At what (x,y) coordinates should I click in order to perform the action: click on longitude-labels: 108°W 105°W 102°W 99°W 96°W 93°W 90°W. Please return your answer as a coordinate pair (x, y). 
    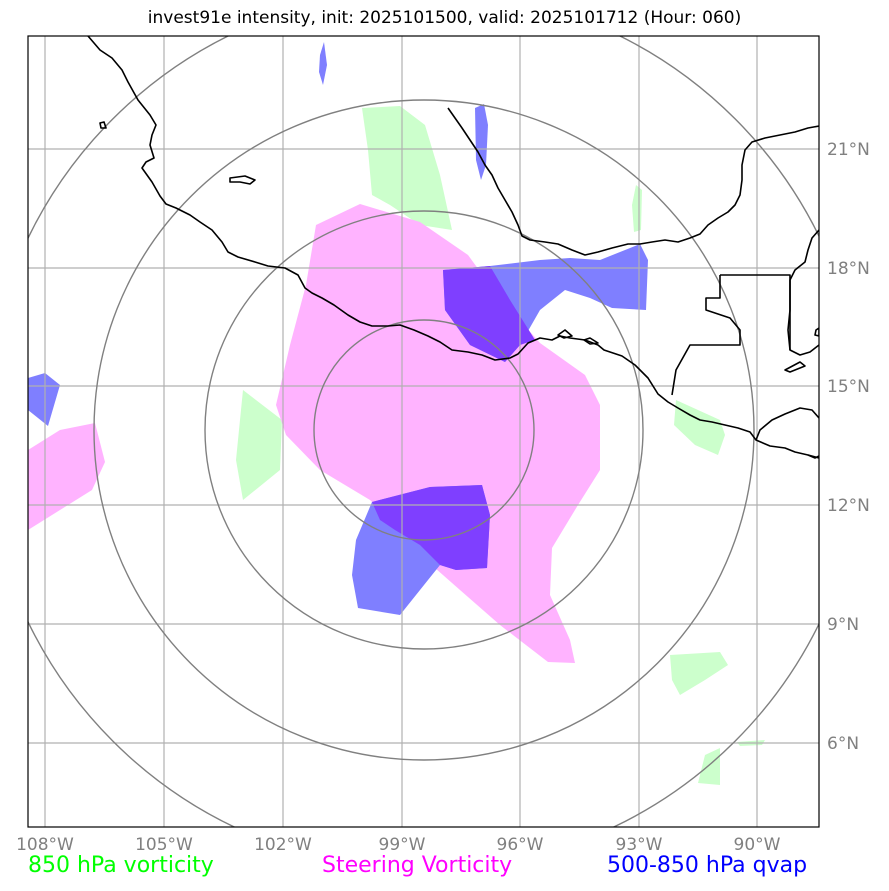
    Looking at the image, I should click on (398, 845).